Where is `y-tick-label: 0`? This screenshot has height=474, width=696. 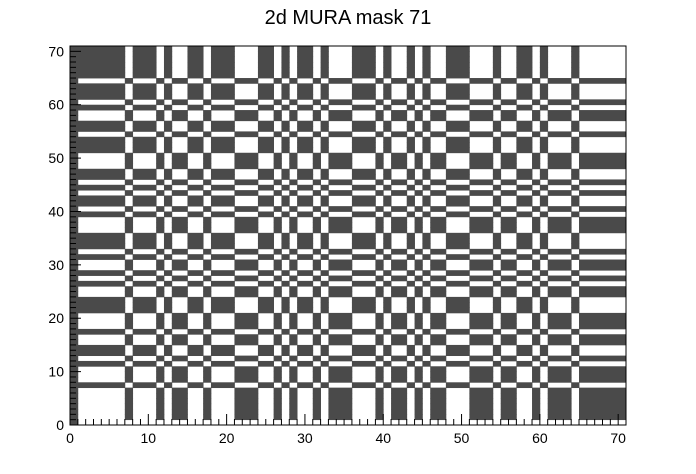 y-tick-label: 0 is located at coordinates (60, 425).